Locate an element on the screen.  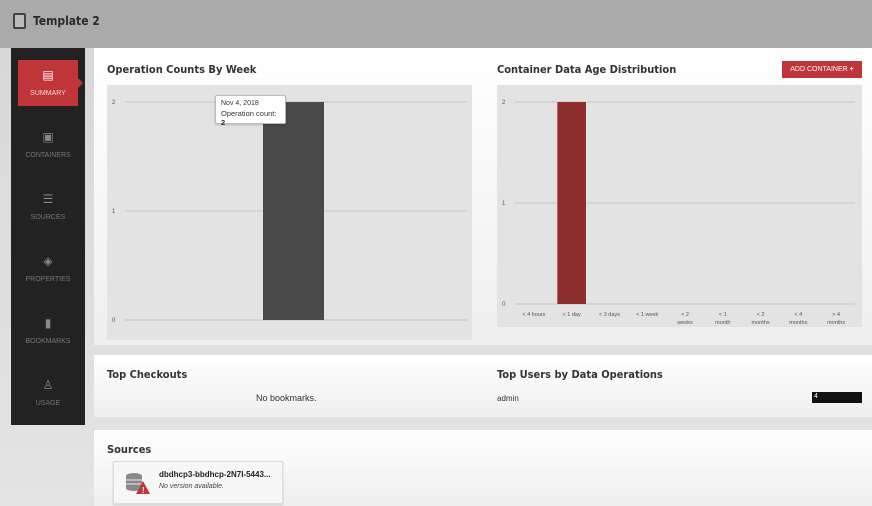
sidebar-label: CONTAINERS is located at coordinates (48, 155).